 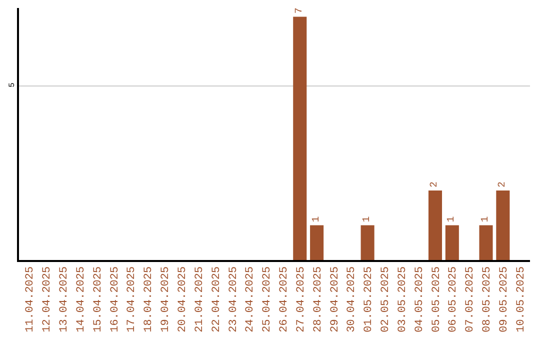 What do you see at coordinates (300, 11) in the screenshot?
I see `data-label: 7` at bounding box center [300, 11].